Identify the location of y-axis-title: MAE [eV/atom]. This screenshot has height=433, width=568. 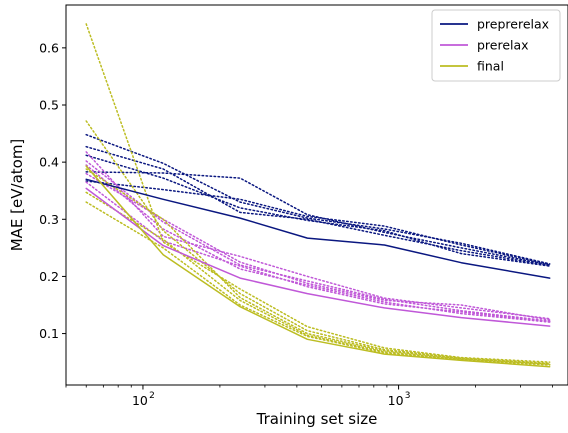
(17, 195).